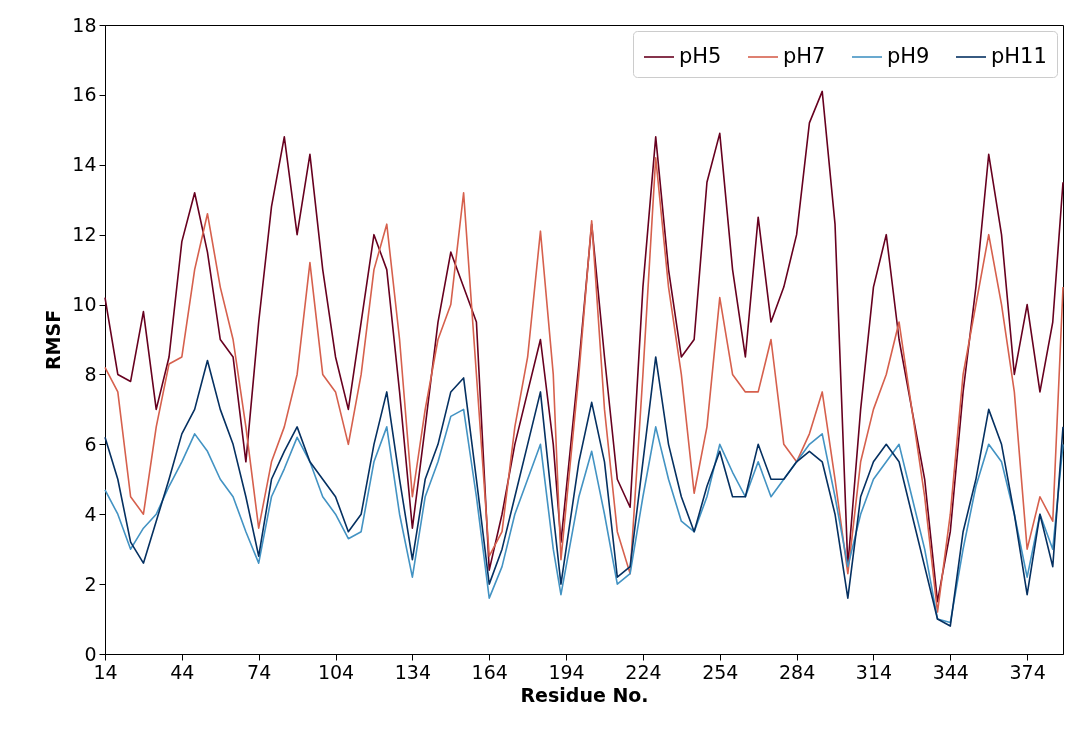  I want to click on x-tick-label: 224, so click(643, 671).